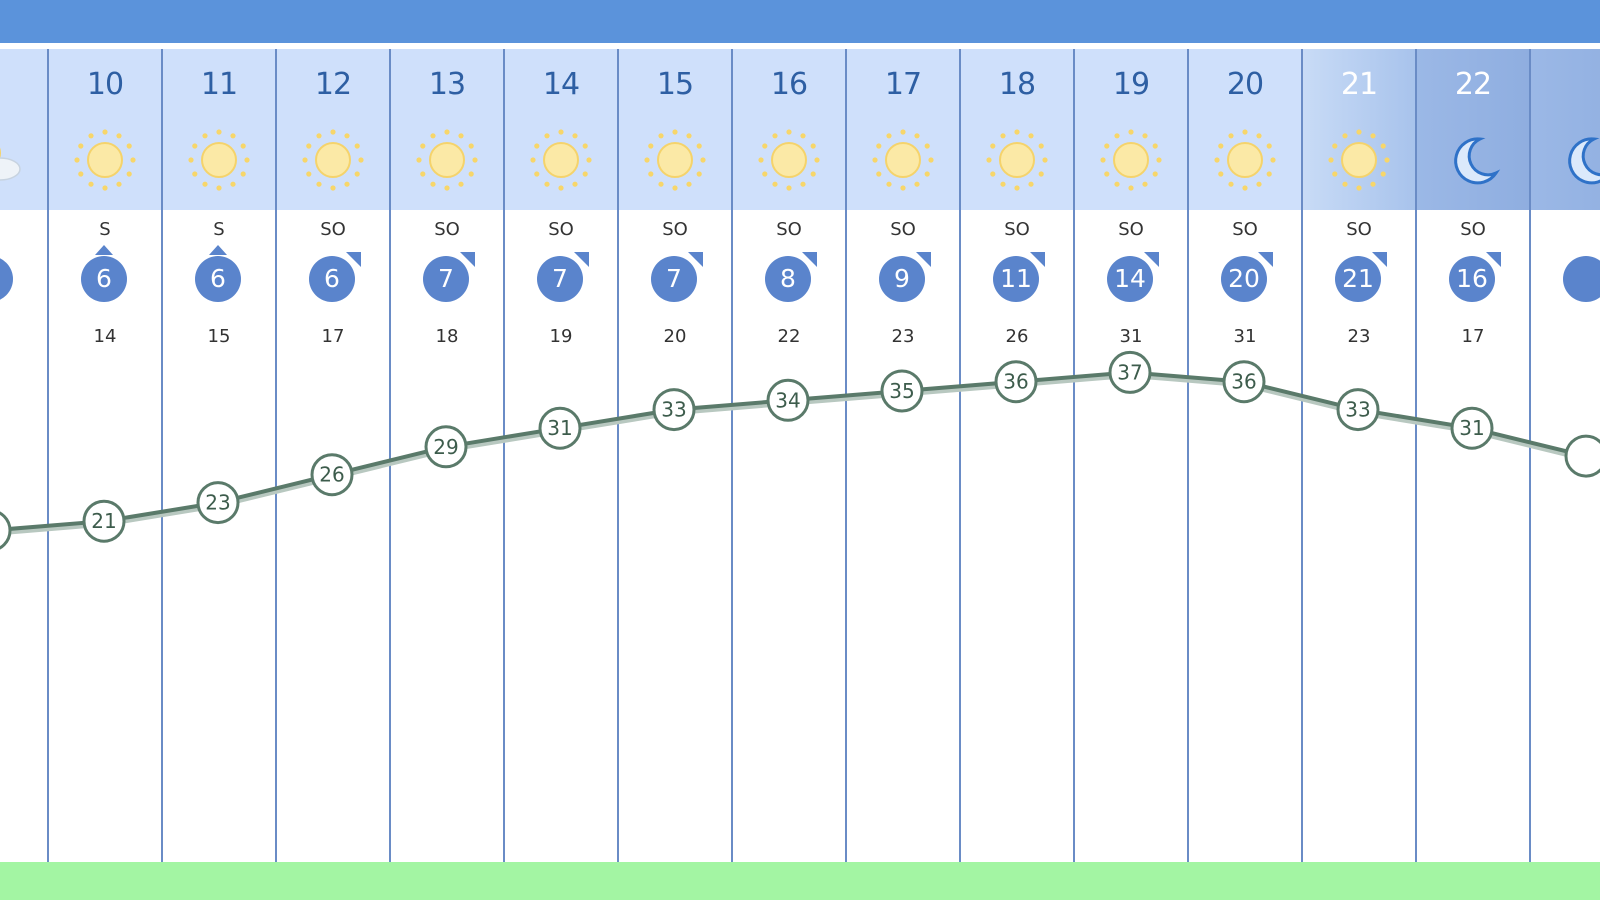 This screenshot has width=1600, height=900. I want to click on hour-column: 16 SO 8 22, so click(788, 474).